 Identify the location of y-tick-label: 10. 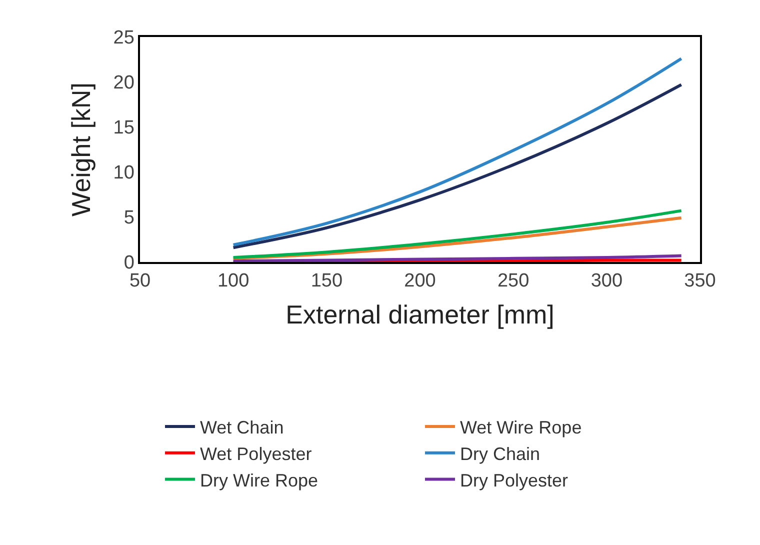
(123, 173).